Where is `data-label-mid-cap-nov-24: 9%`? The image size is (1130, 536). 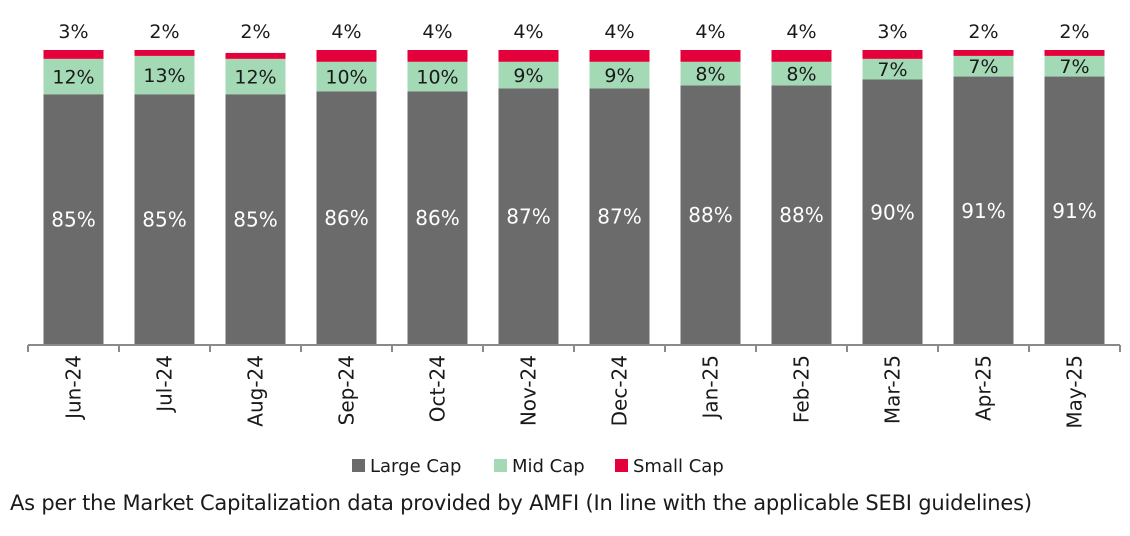
data-label-mid-cap-nov-24: 9% is located at coordinates (528, 76).